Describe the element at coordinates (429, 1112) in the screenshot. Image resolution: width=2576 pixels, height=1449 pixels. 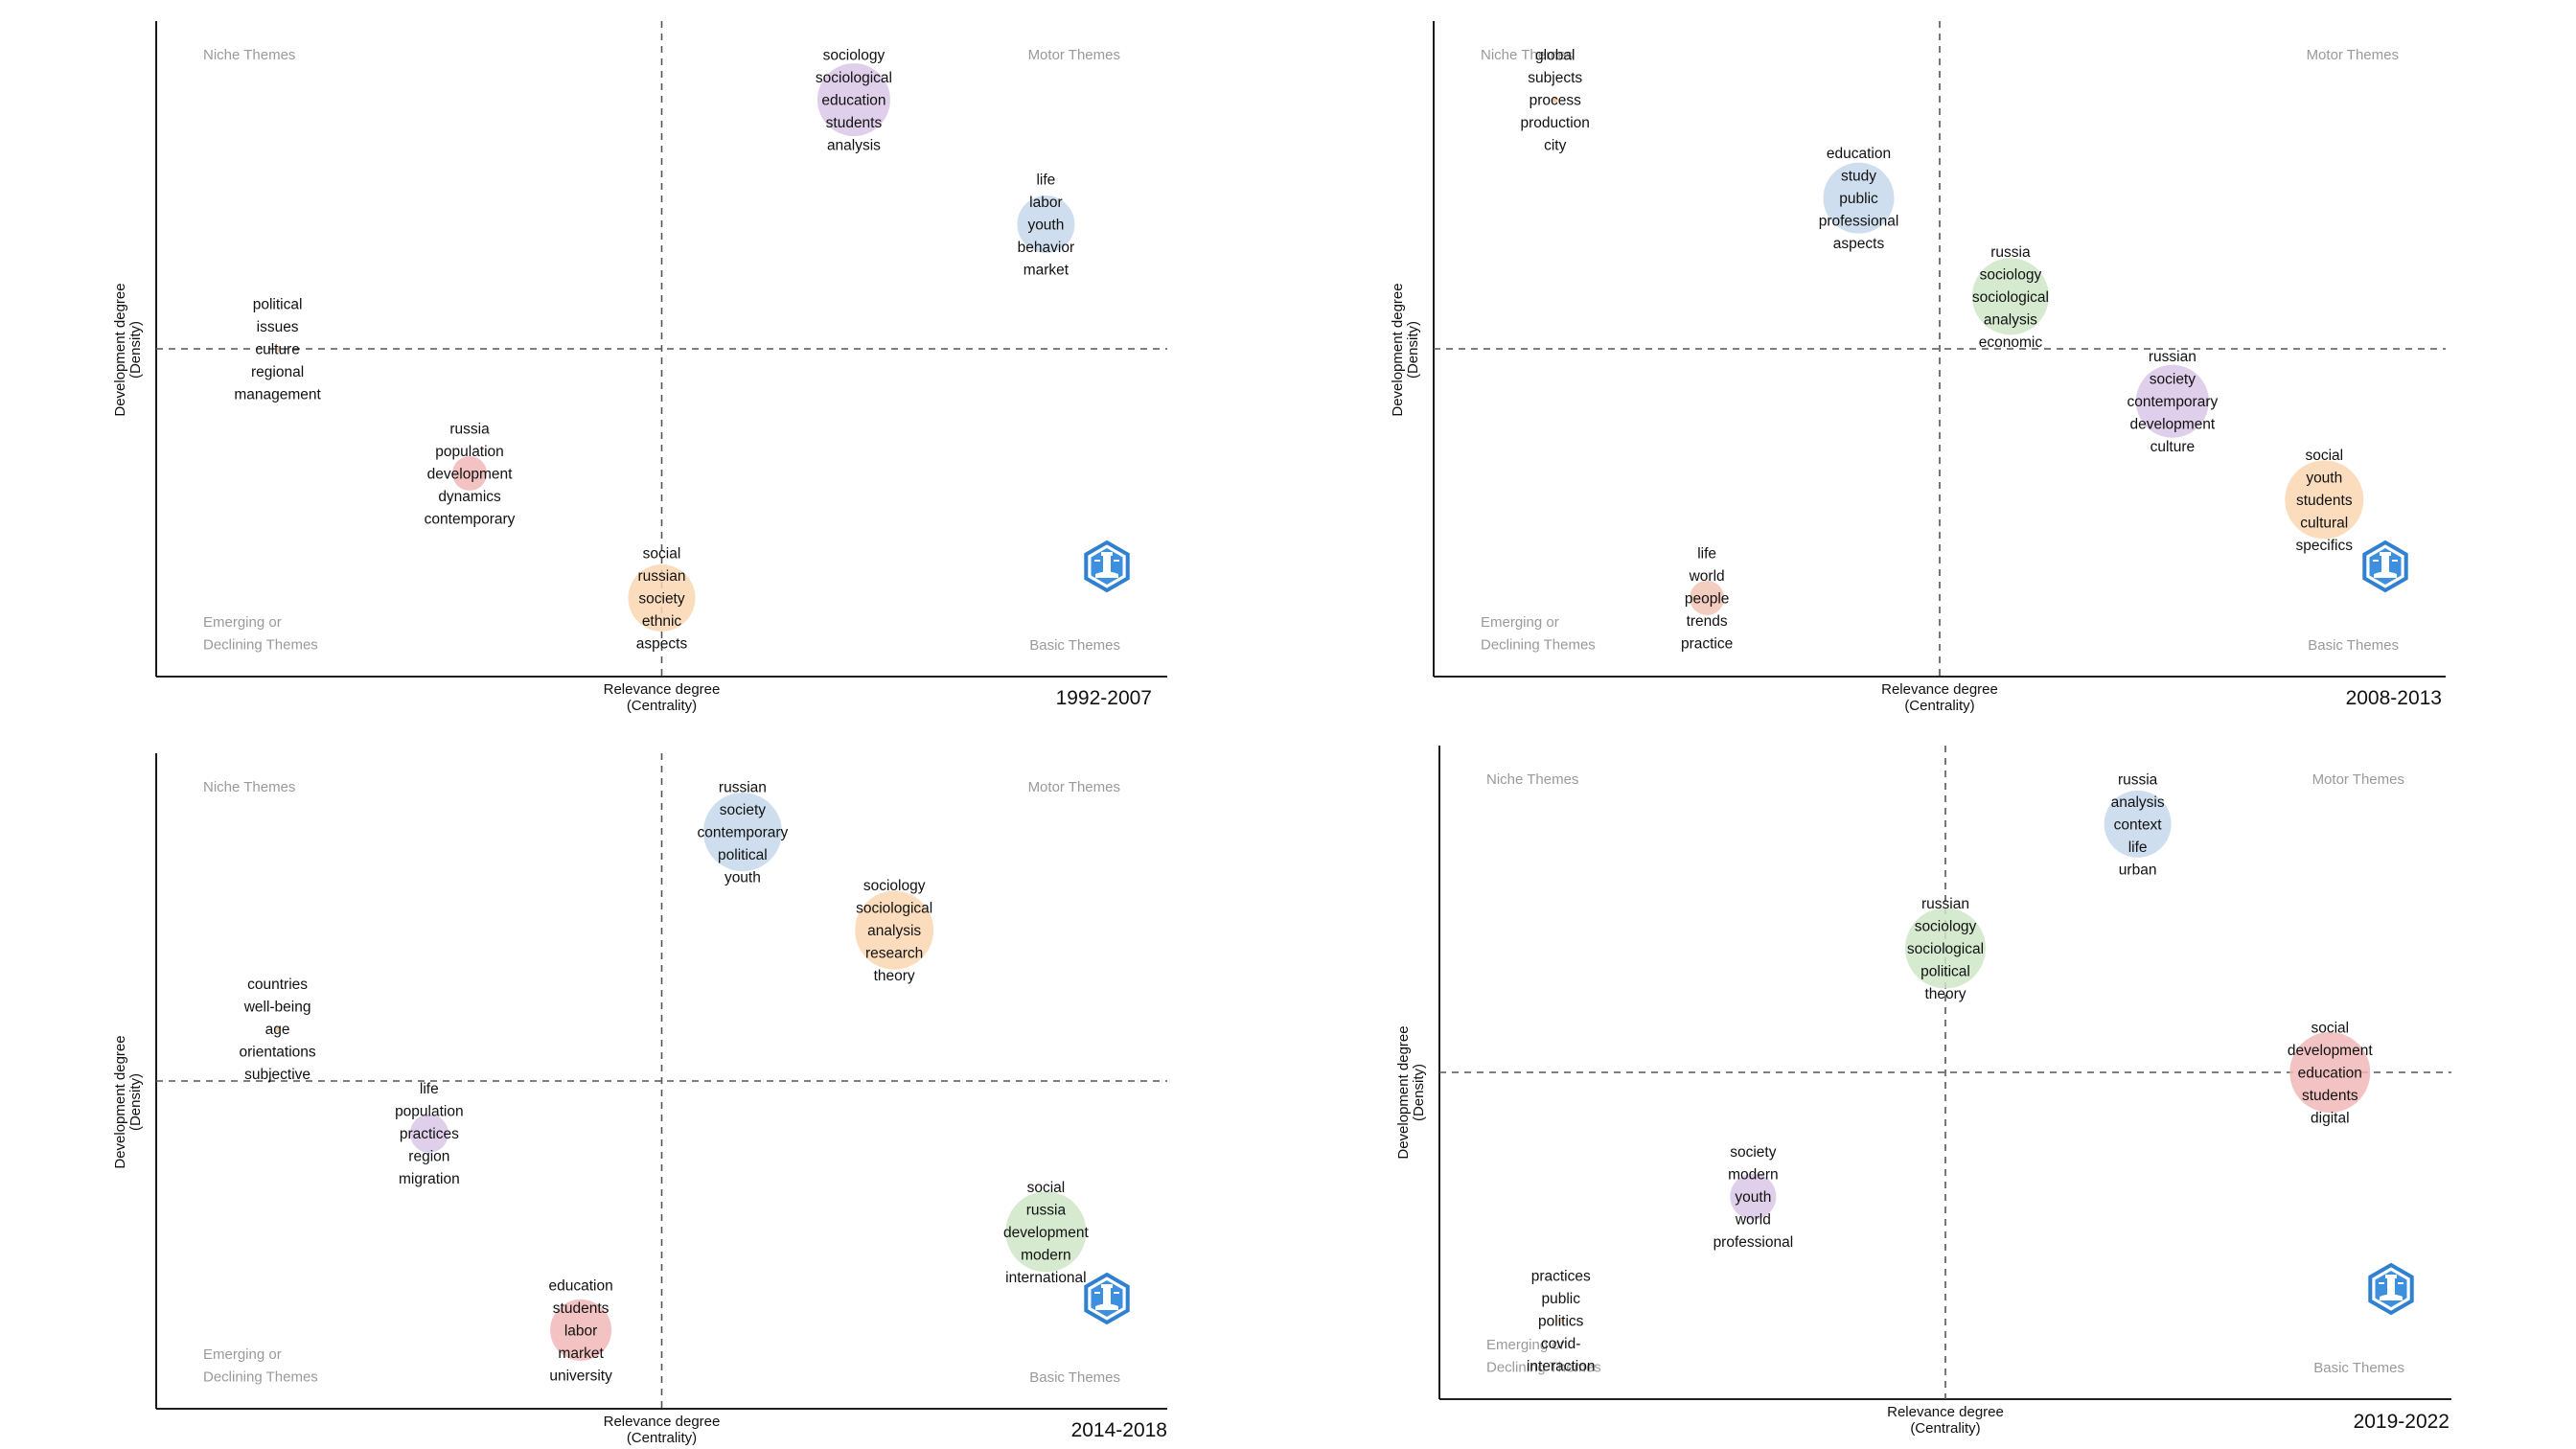
I see `cluster-word-label: population` at that location.